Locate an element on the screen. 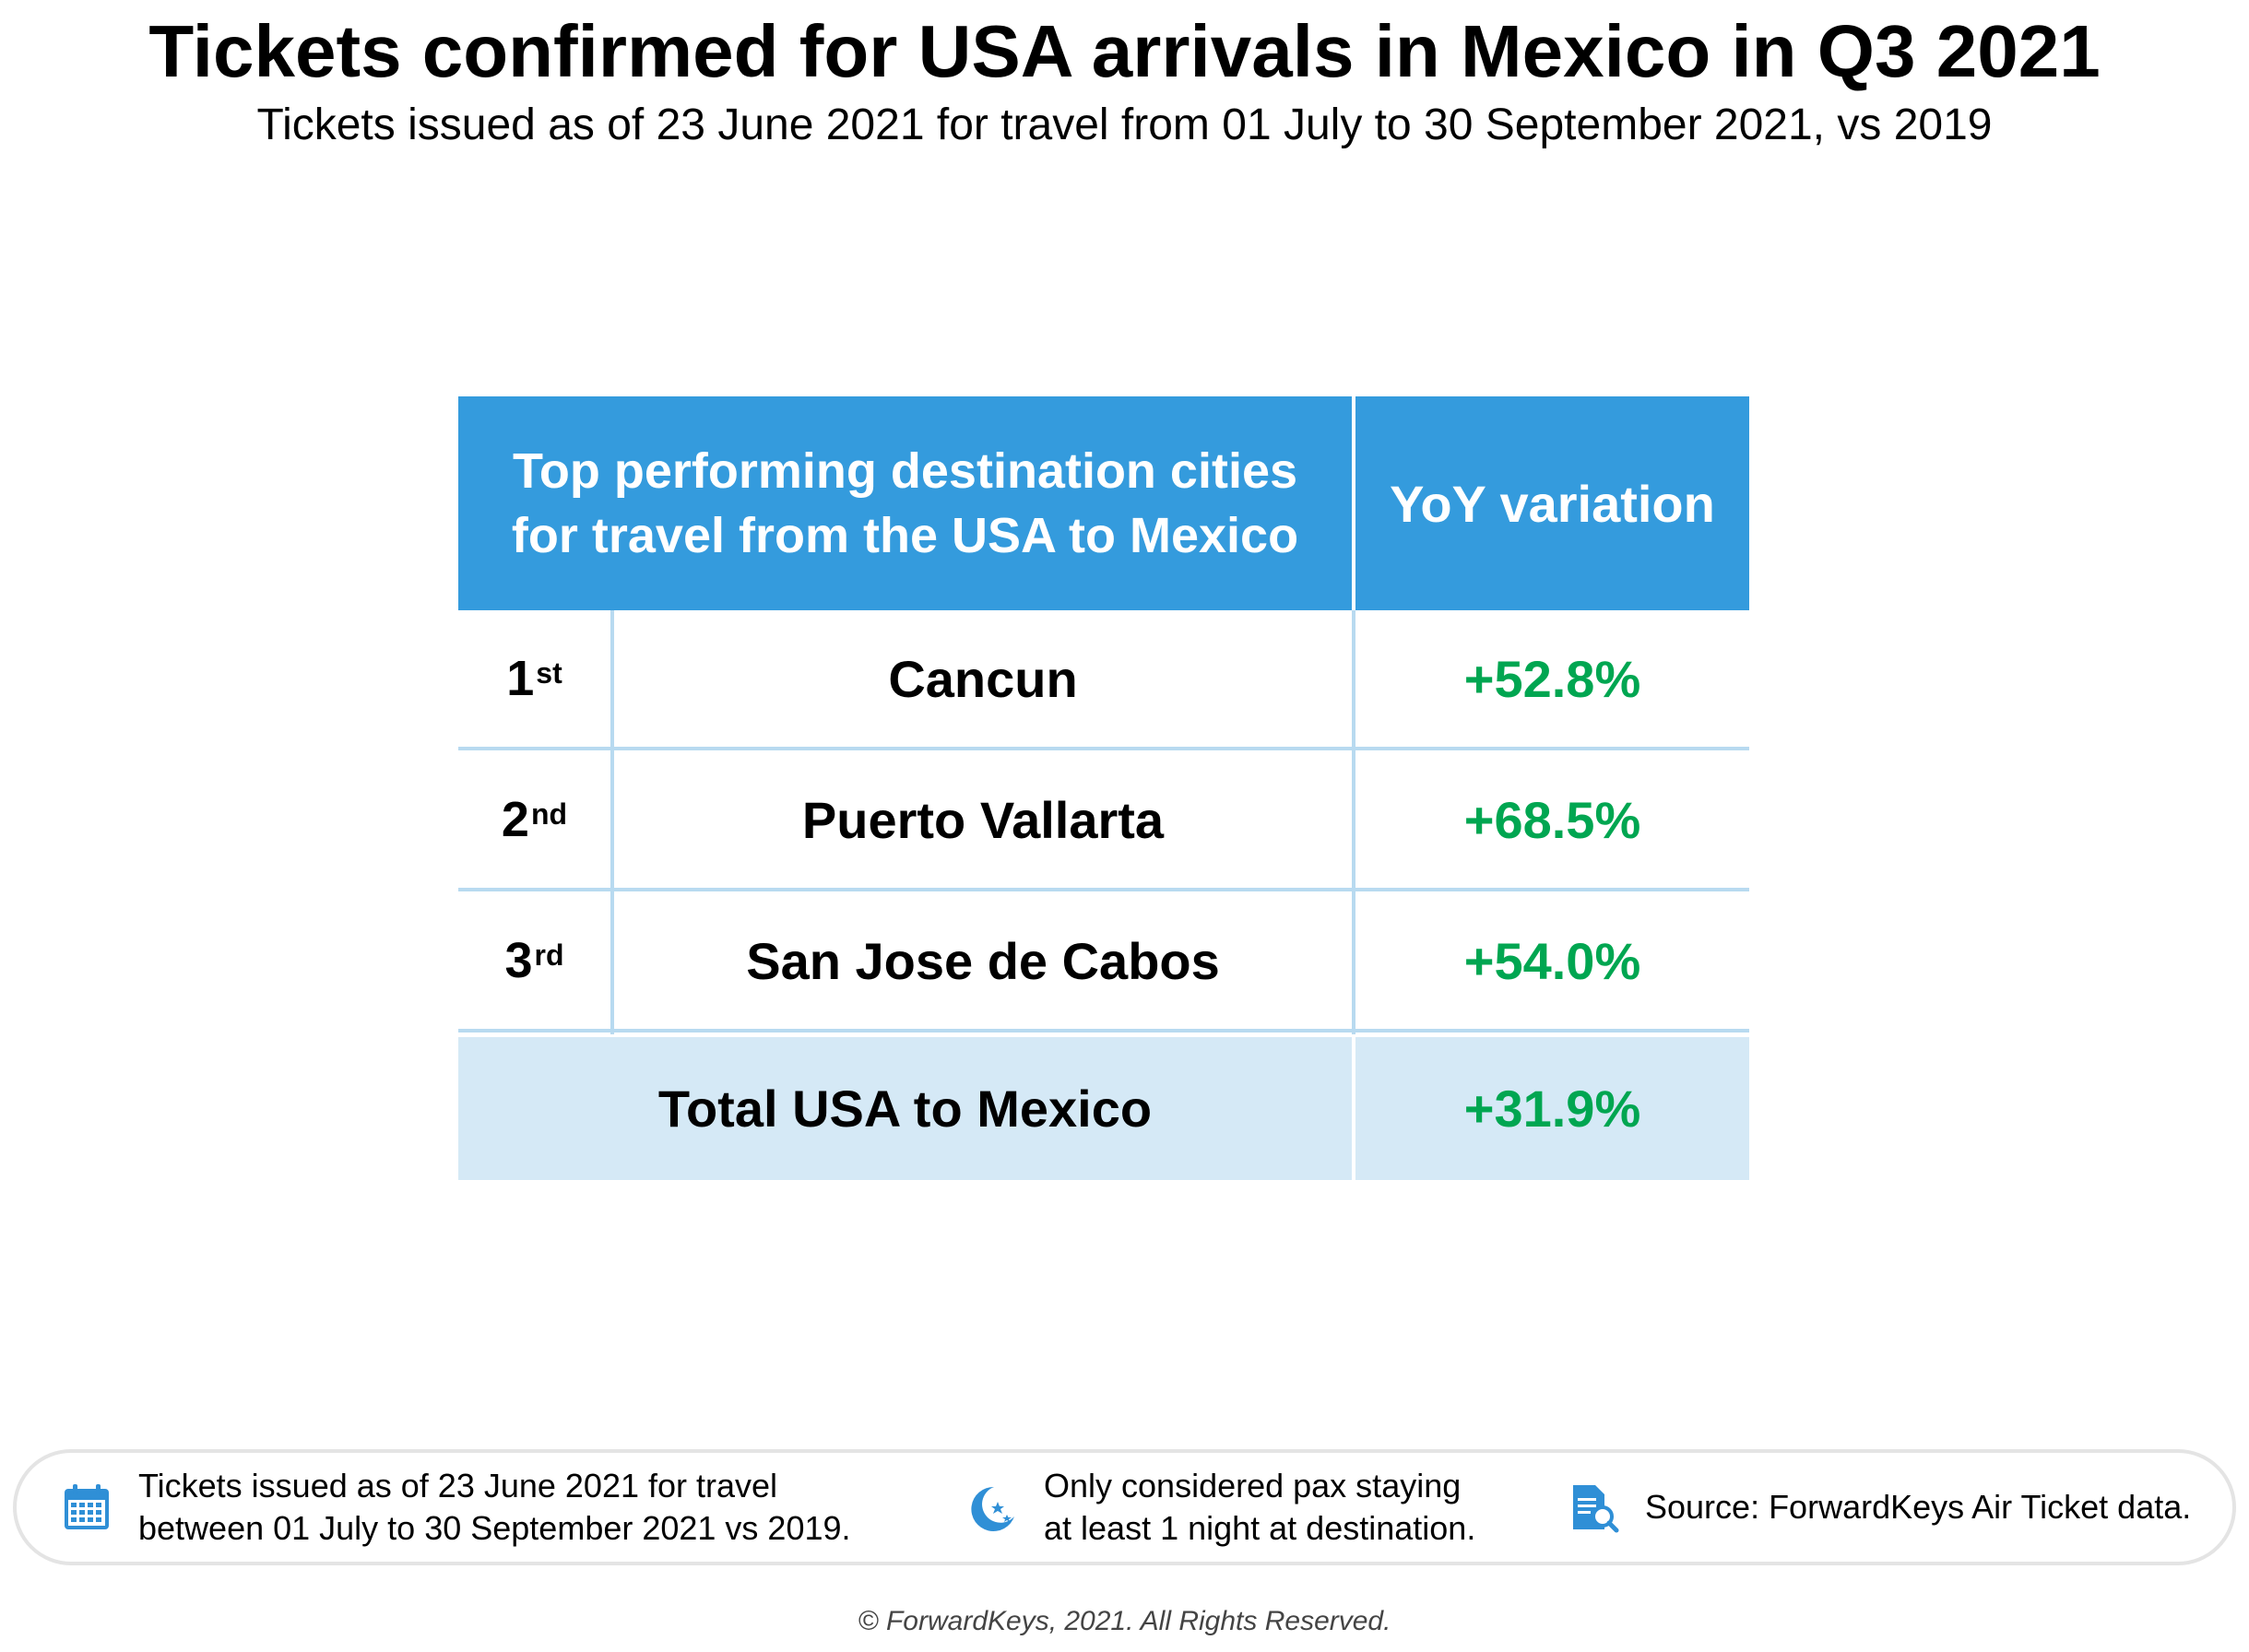 The width and height of the screenshot is (2249, 1652). yoy-cell: +52.8% is located at coordinates (1552, 678).